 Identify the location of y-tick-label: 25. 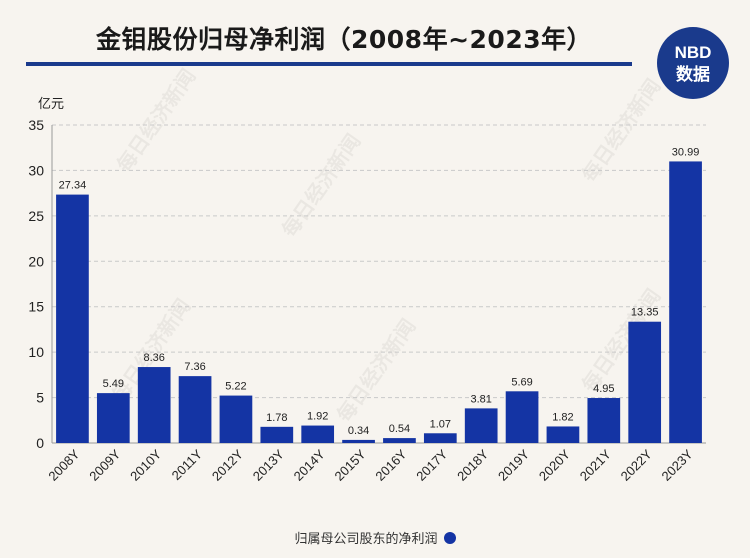
(36, 216).